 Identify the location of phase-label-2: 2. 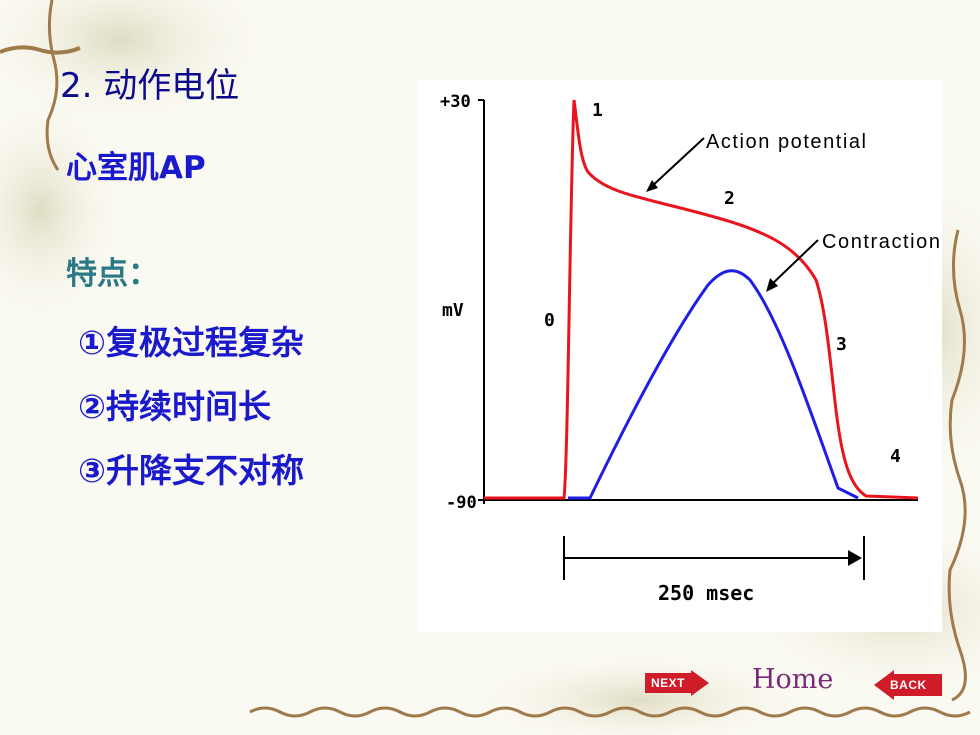
(729, 198).